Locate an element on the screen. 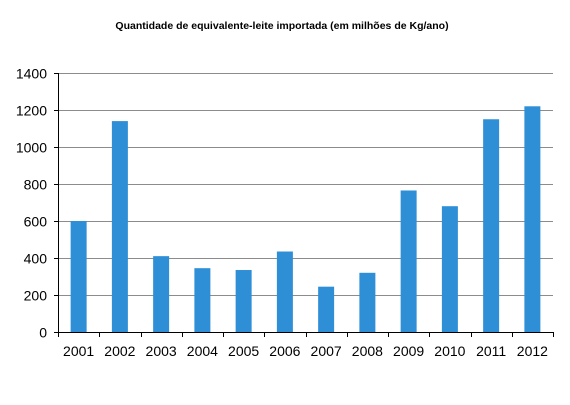  y-tick-labels: 0 200 400 600 800 1000 1200 1400 is located at coordinates (31, 203).